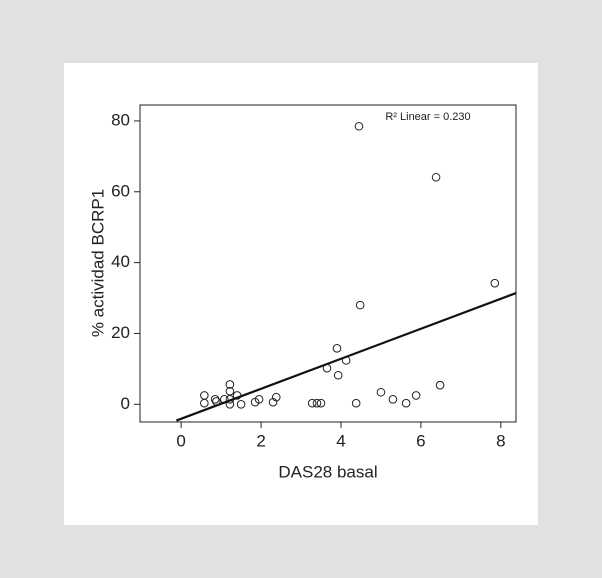 This screenshot has width=602, height=578. I want to click on y-tick-label: 40, so click(120, 261).